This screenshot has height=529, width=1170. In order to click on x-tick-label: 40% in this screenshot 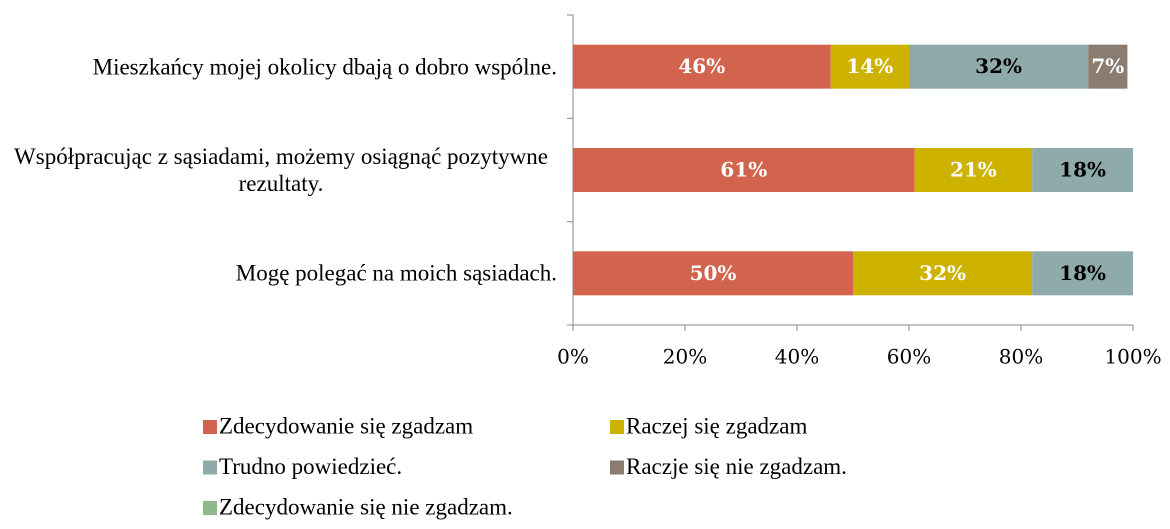, I will do `click(797, 357)`.